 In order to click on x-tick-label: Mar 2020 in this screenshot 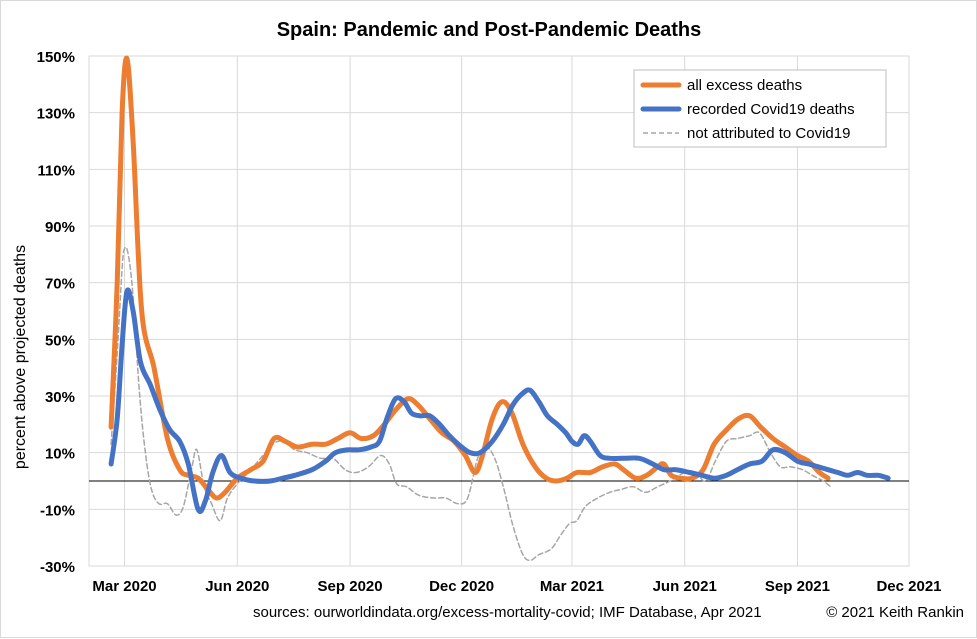, I will do `click(124, 586)`.